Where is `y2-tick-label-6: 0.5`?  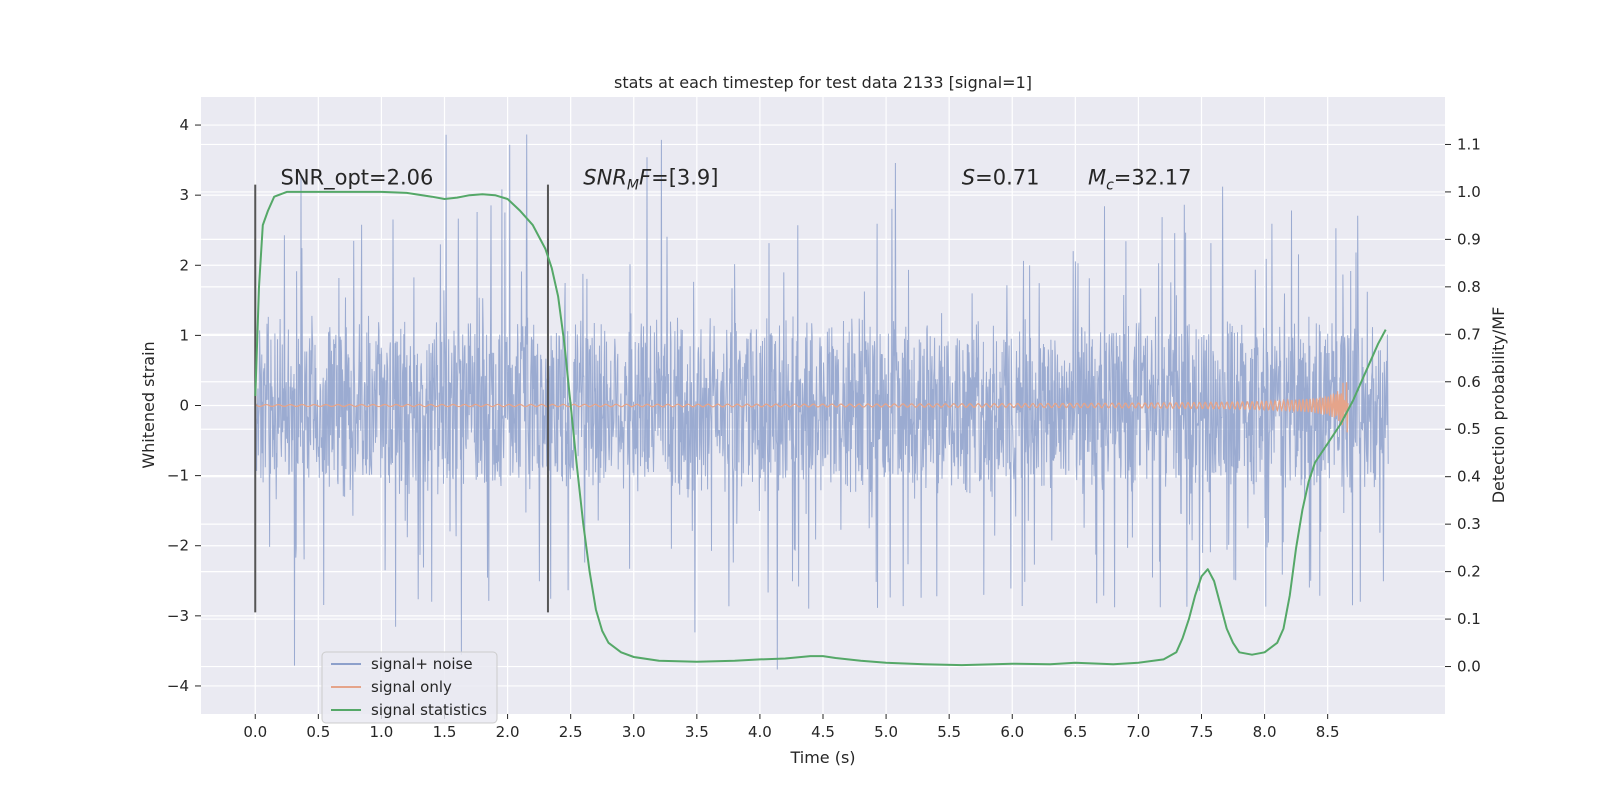
y2-tick-label-6: 0.5 is located at coordinates (1469, 429).